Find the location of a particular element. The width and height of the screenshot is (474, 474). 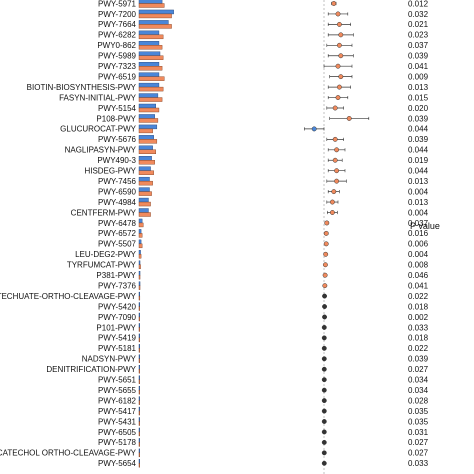

pathway-label: CENTFERM-PWY is located at coordinates (104, 212).